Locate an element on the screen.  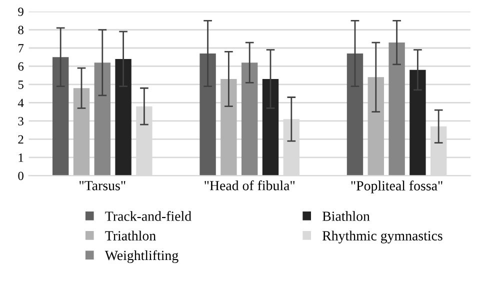
y-tick-label: 1 is located at coordinates (21, 158).